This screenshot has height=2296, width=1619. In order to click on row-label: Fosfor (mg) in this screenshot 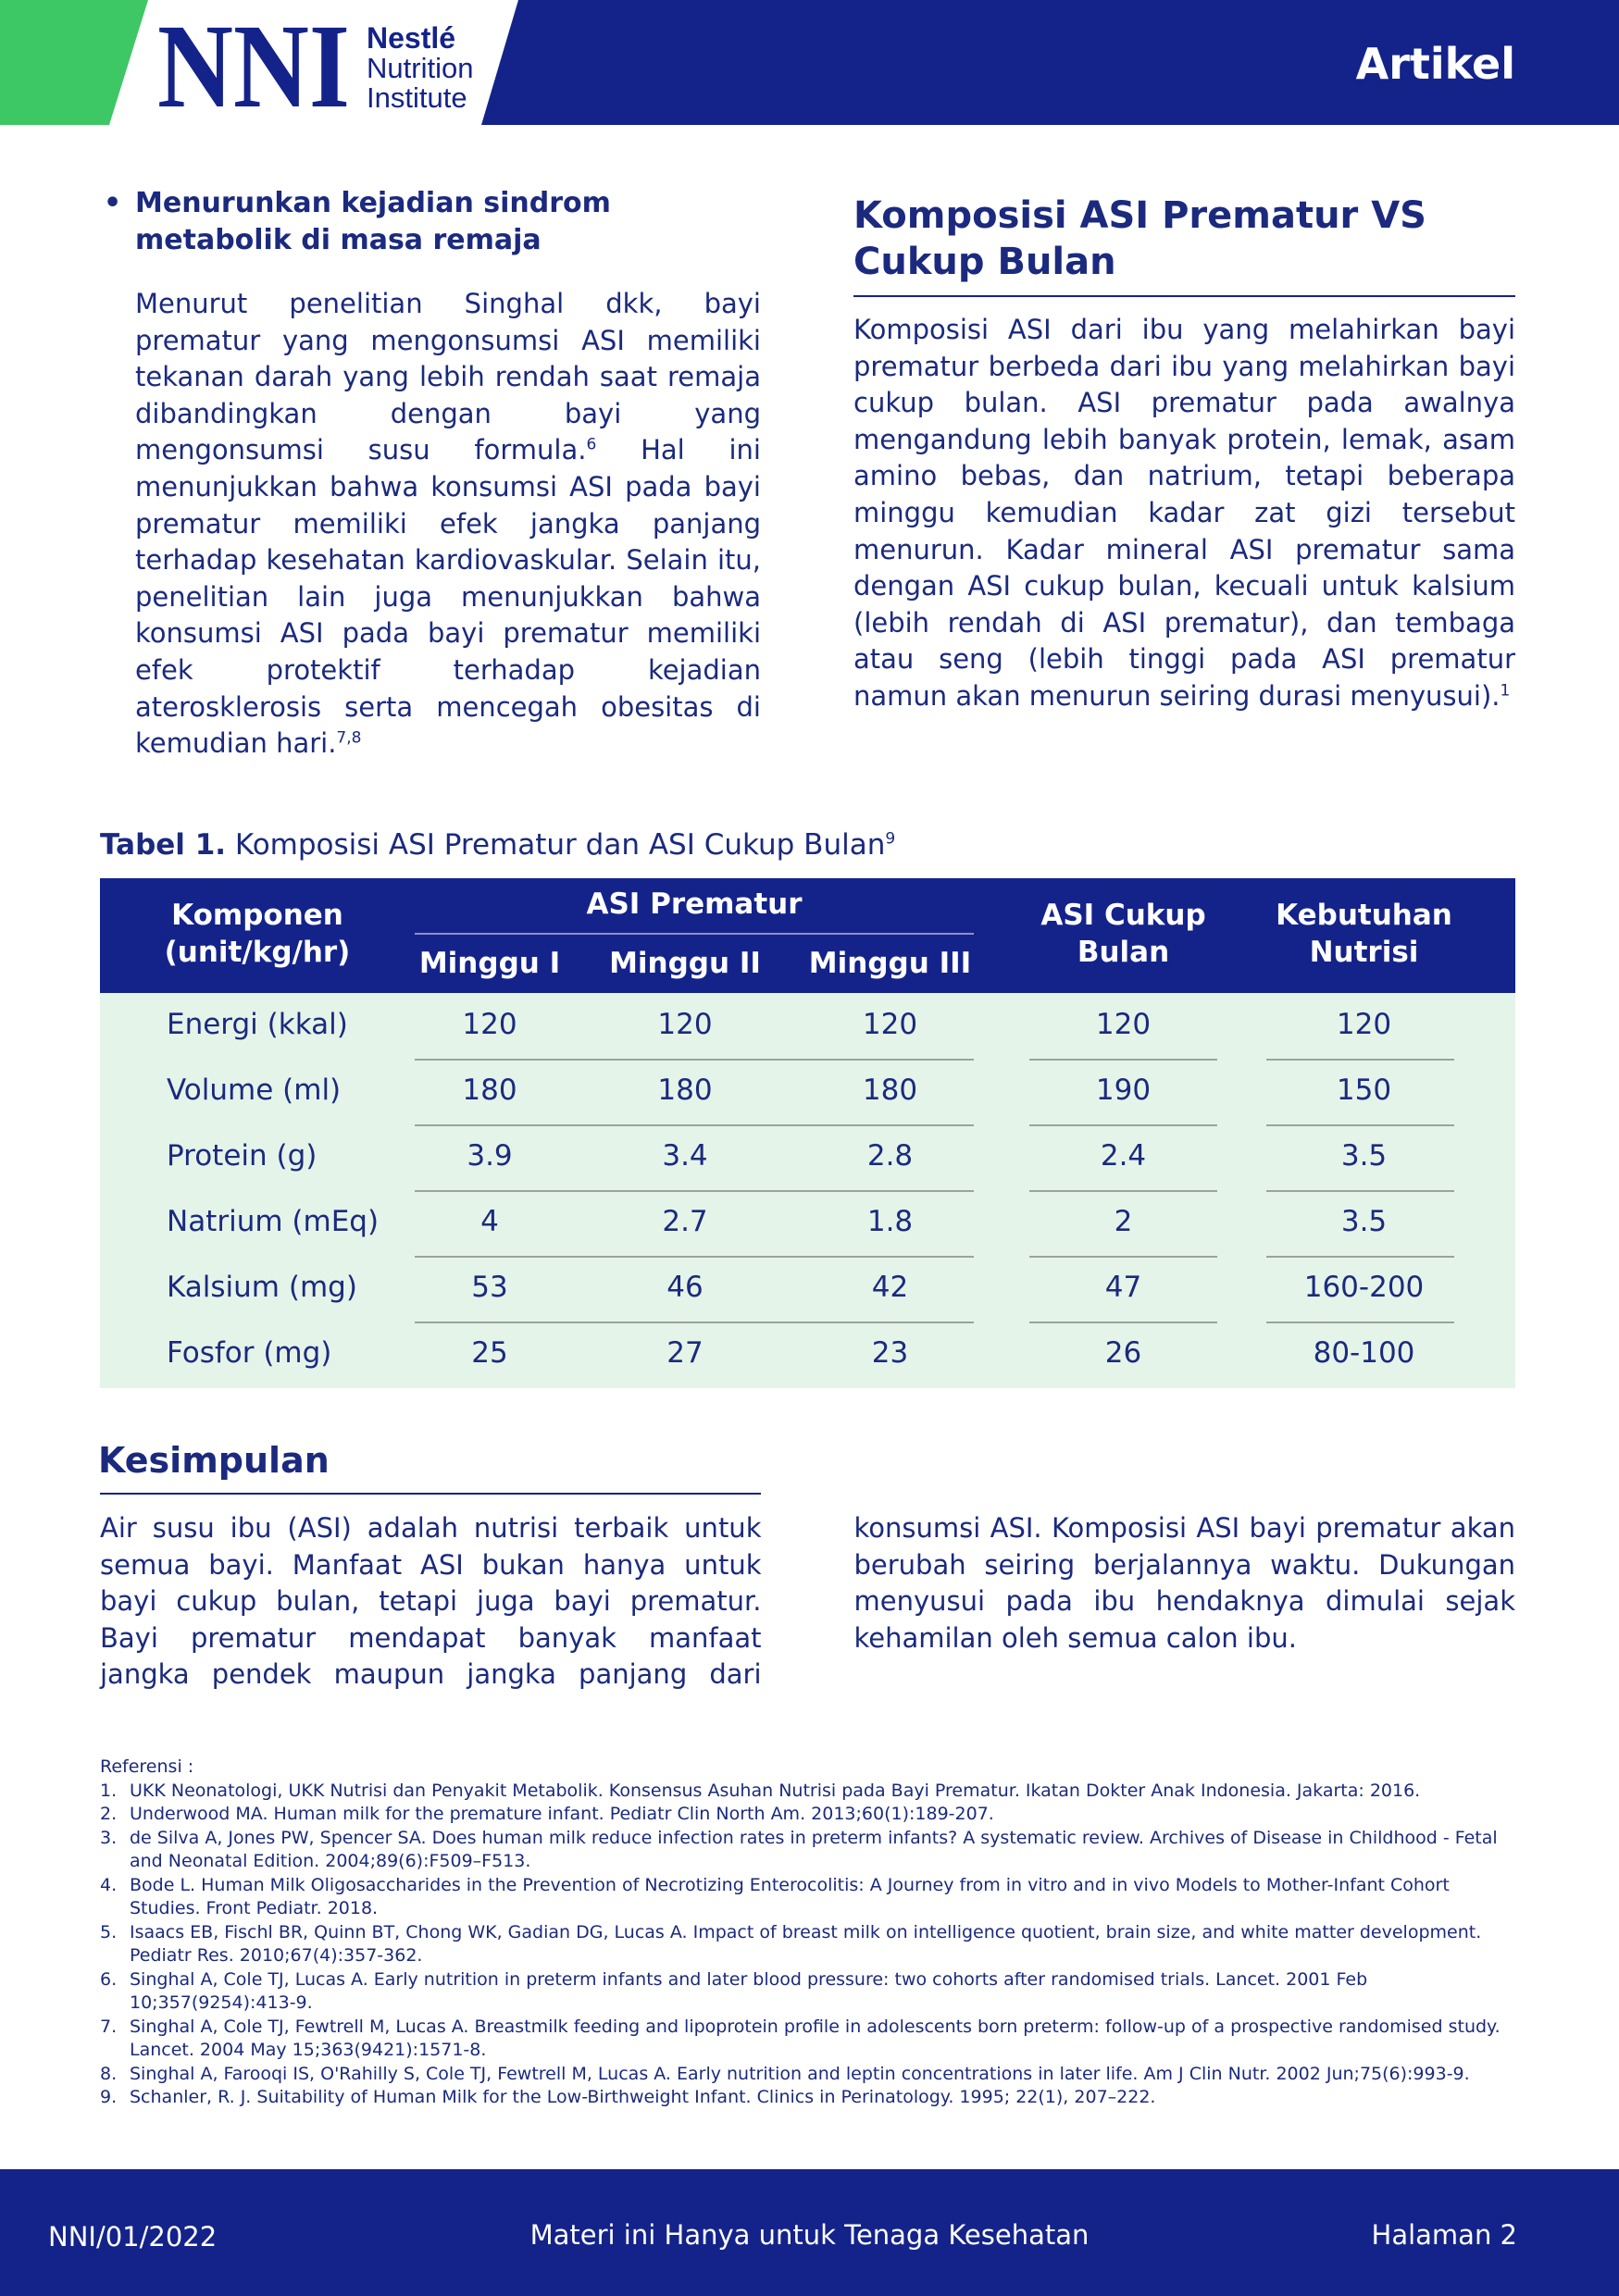, I will do `click(250, 1353)`.